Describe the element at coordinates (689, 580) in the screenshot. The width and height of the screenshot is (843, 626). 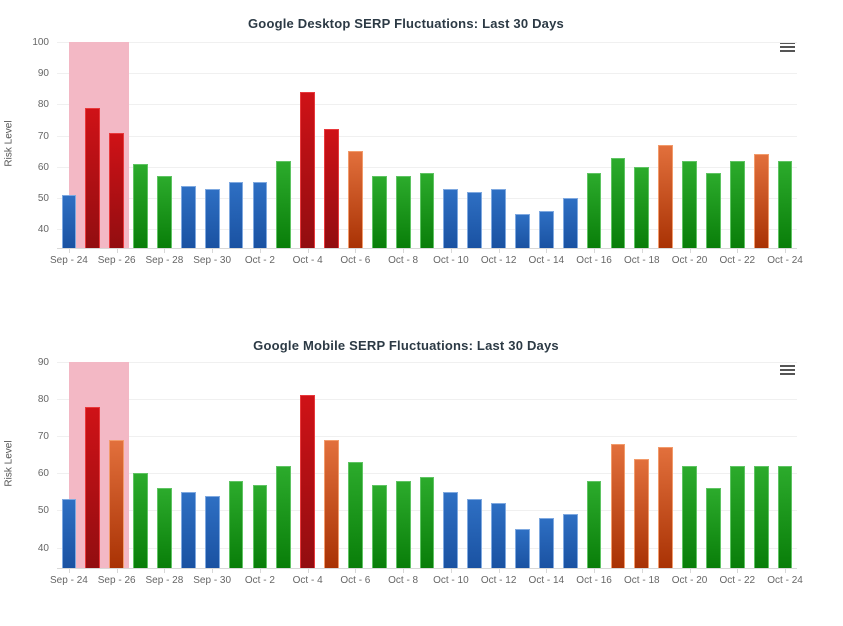
I see `x-axis-label: Oct - 20` at that location.